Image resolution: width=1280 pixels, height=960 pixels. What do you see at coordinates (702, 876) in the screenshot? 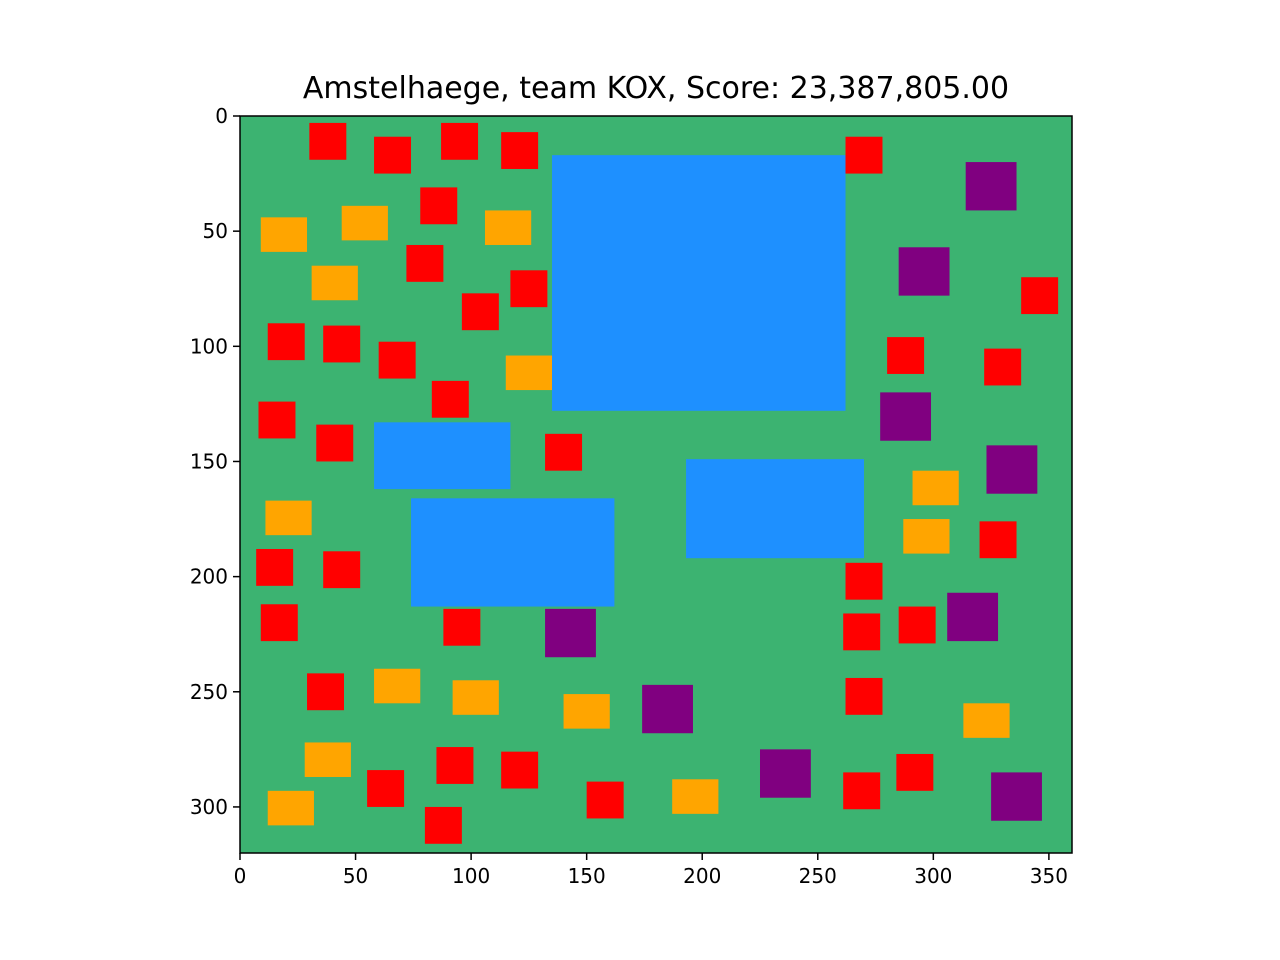
I see `x-tick-label: 200` at bounding box center [702, 876].